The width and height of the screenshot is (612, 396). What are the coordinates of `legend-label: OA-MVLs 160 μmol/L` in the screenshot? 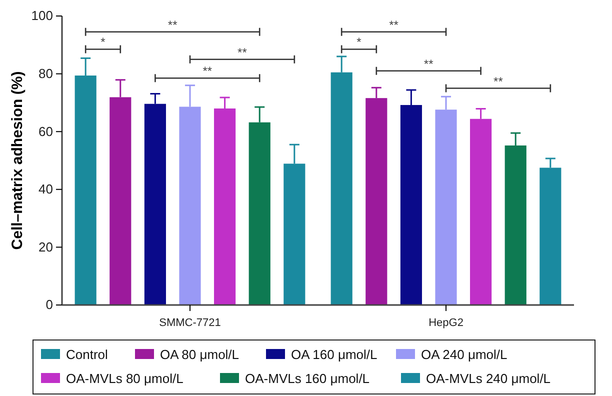 It's located at (307, 378).